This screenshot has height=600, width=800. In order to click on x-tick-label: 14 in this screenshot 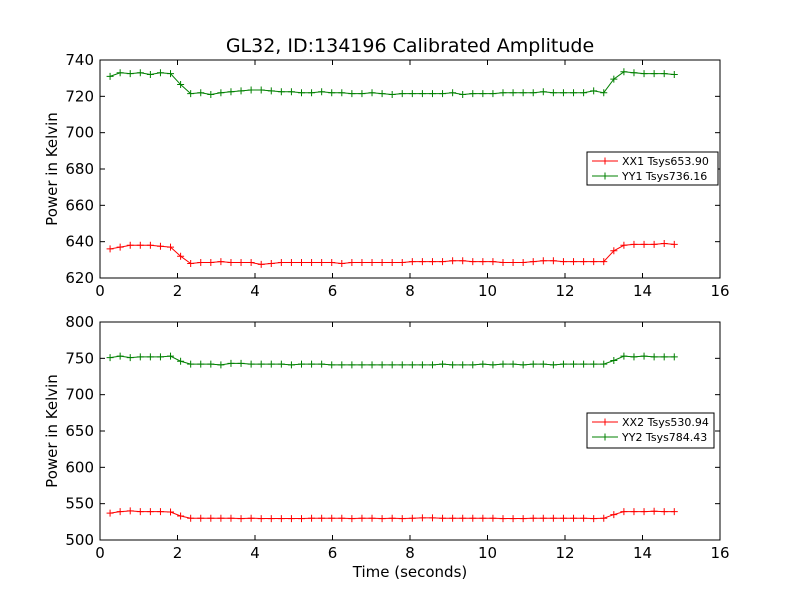, I will do `click(642, 291)`.